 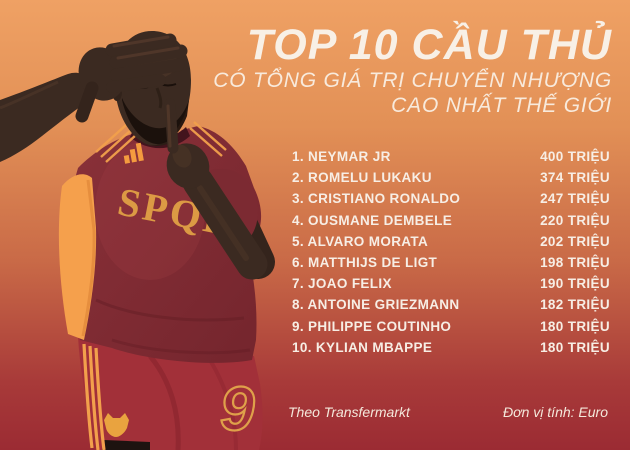 I want to click on shush-arm, so click(x=219, y=189).